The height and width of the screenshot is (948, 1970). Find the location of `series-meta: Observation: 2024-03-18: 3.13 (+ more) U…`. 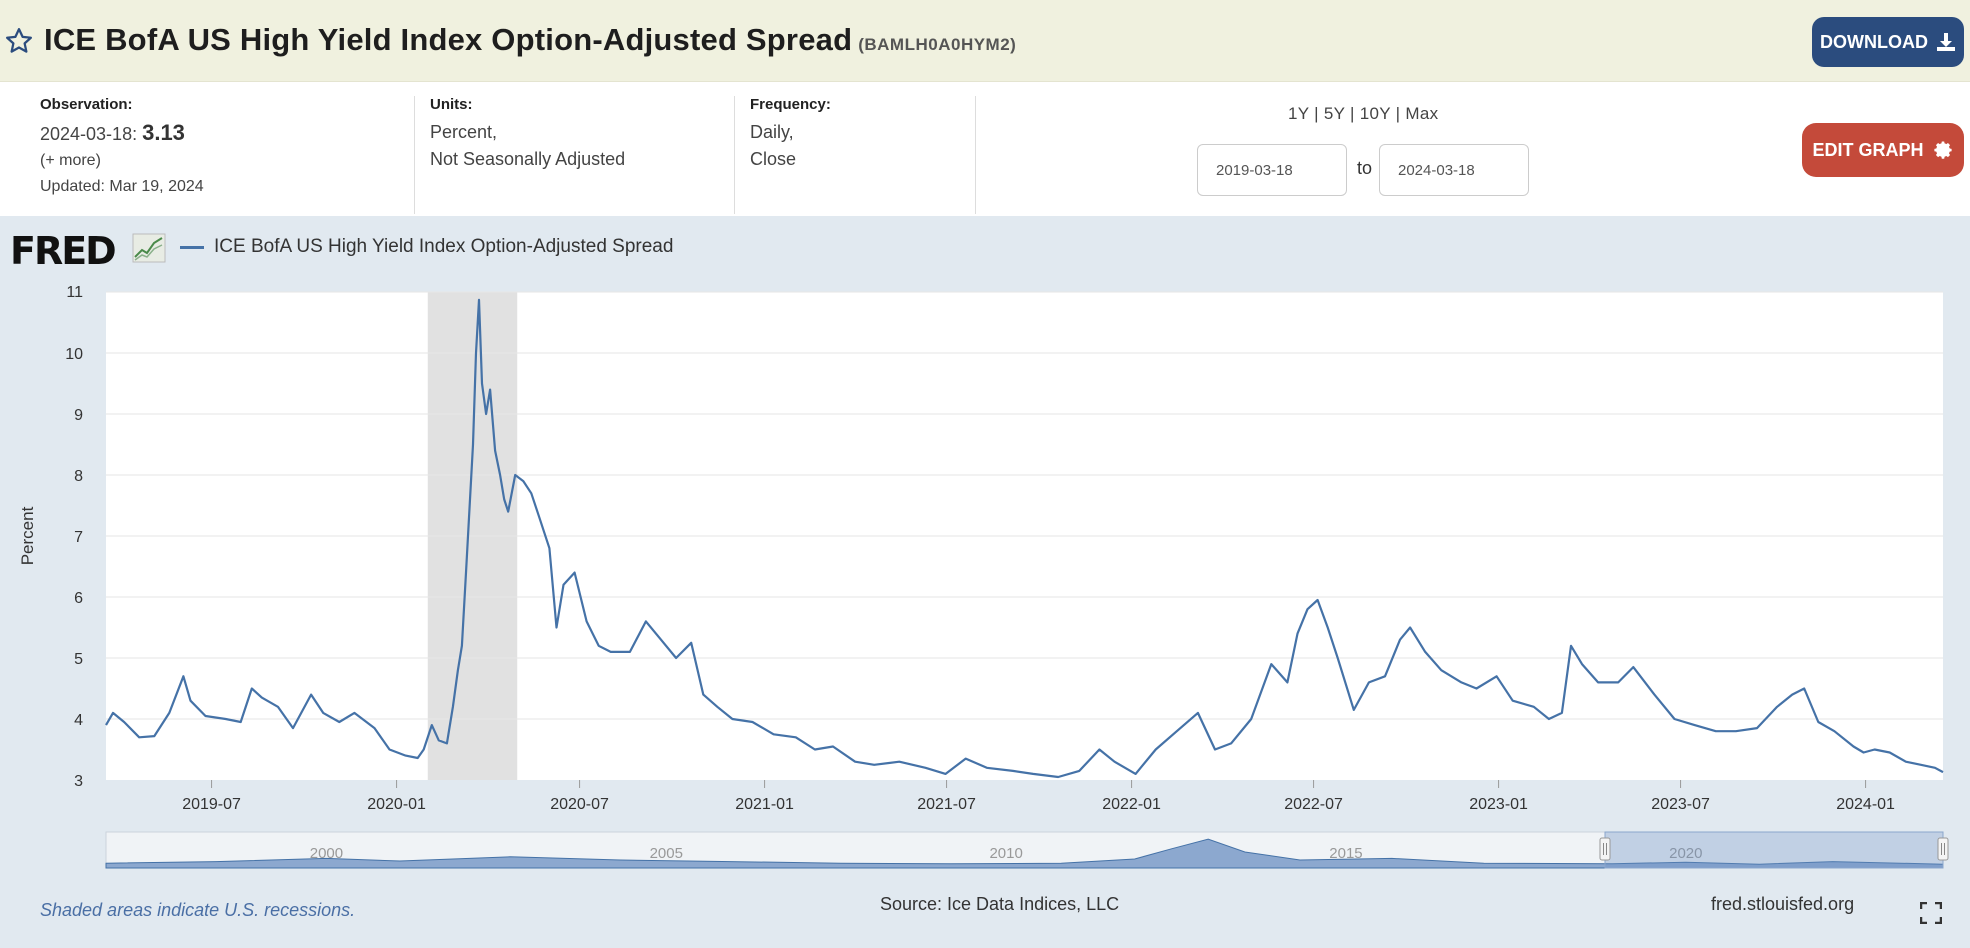

series-meta: Observation: 2024-03-18: 3.13 (+ more) U… is located at coordinates (985, 149).